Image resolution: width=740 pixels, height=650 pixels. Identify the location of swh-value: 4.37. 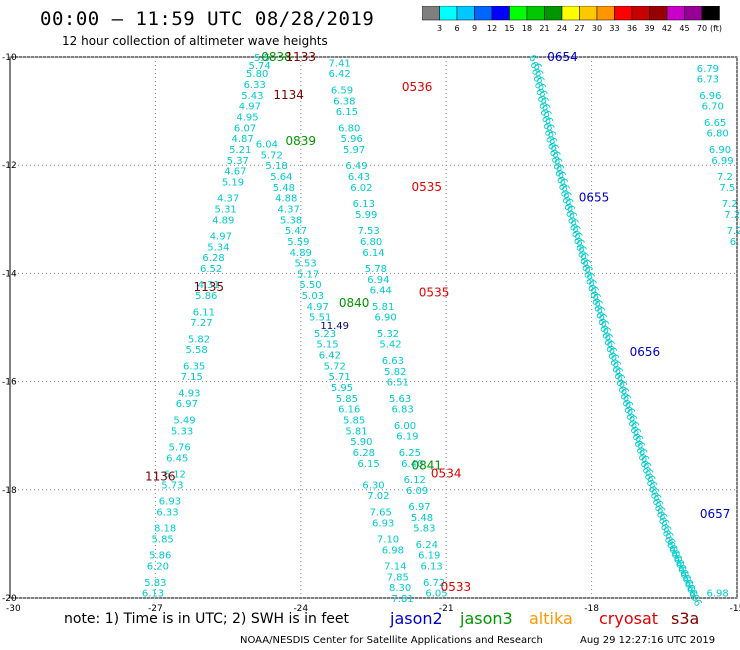
(289, 209).